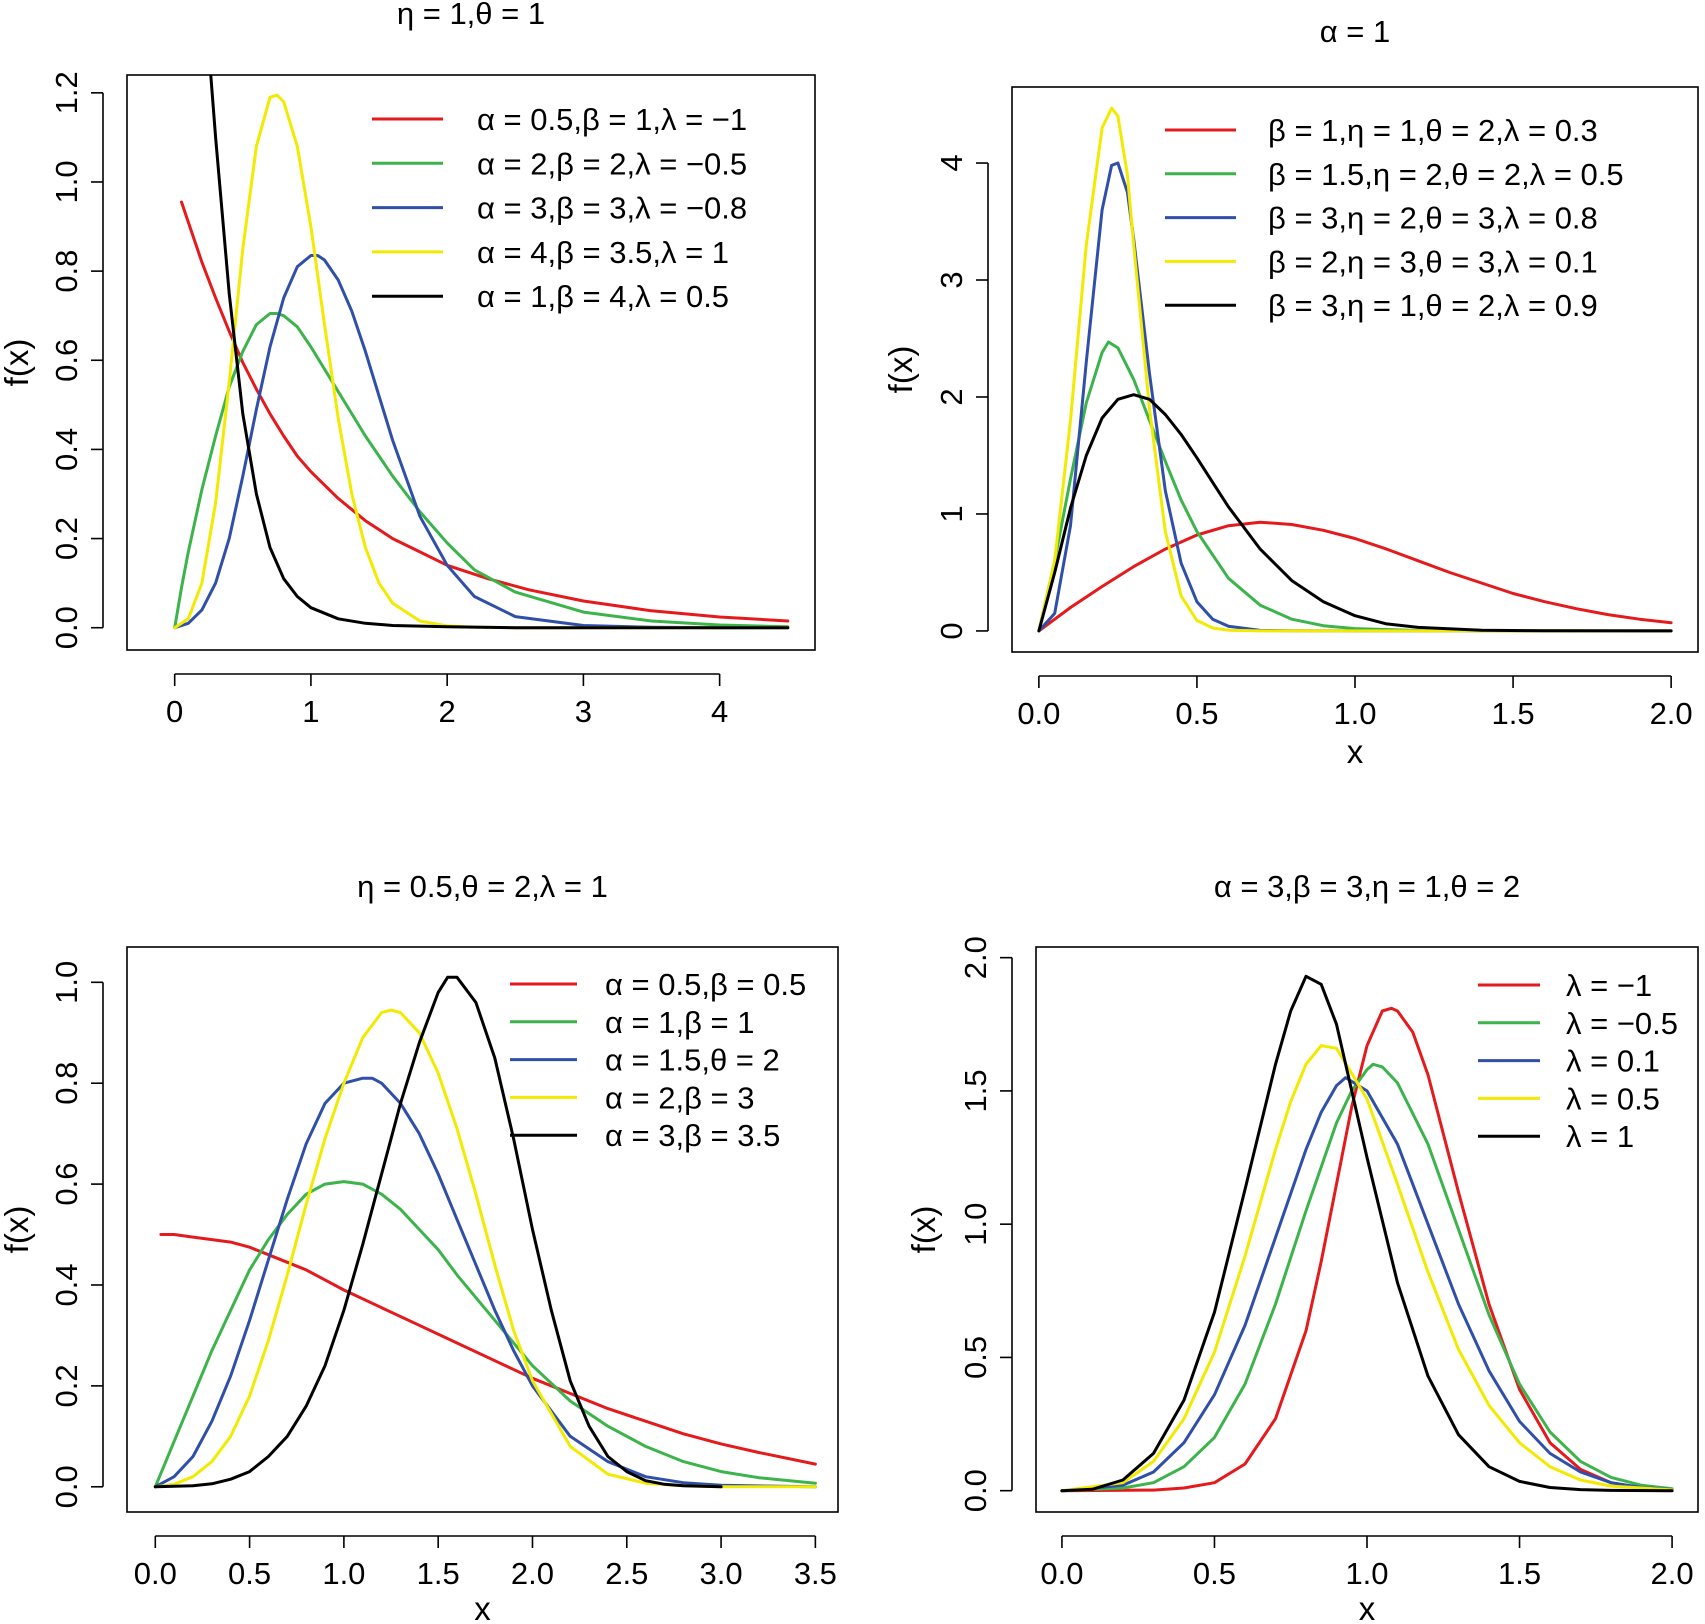 This screenshot has width=1705, height=1624. Describe the element at coordinates (1433, 218) in the screenshot. I see `legend-label: β = 3,η = 2,θ = 3,λ = 0.8` at that location.